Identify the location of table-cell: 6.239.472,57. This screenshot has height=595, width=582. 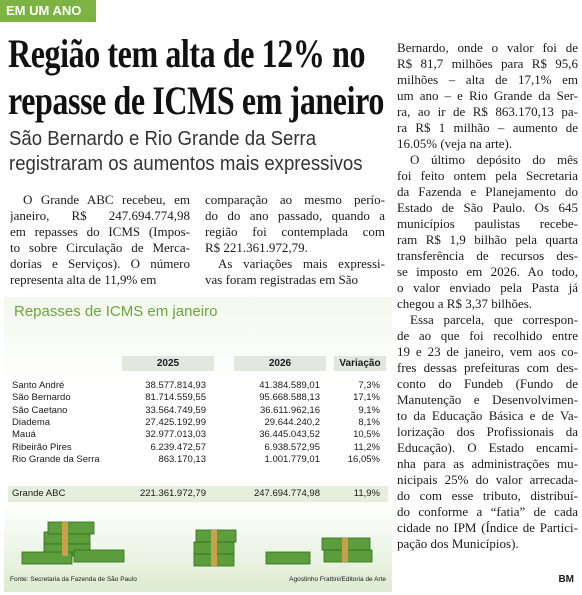
(178, 447).